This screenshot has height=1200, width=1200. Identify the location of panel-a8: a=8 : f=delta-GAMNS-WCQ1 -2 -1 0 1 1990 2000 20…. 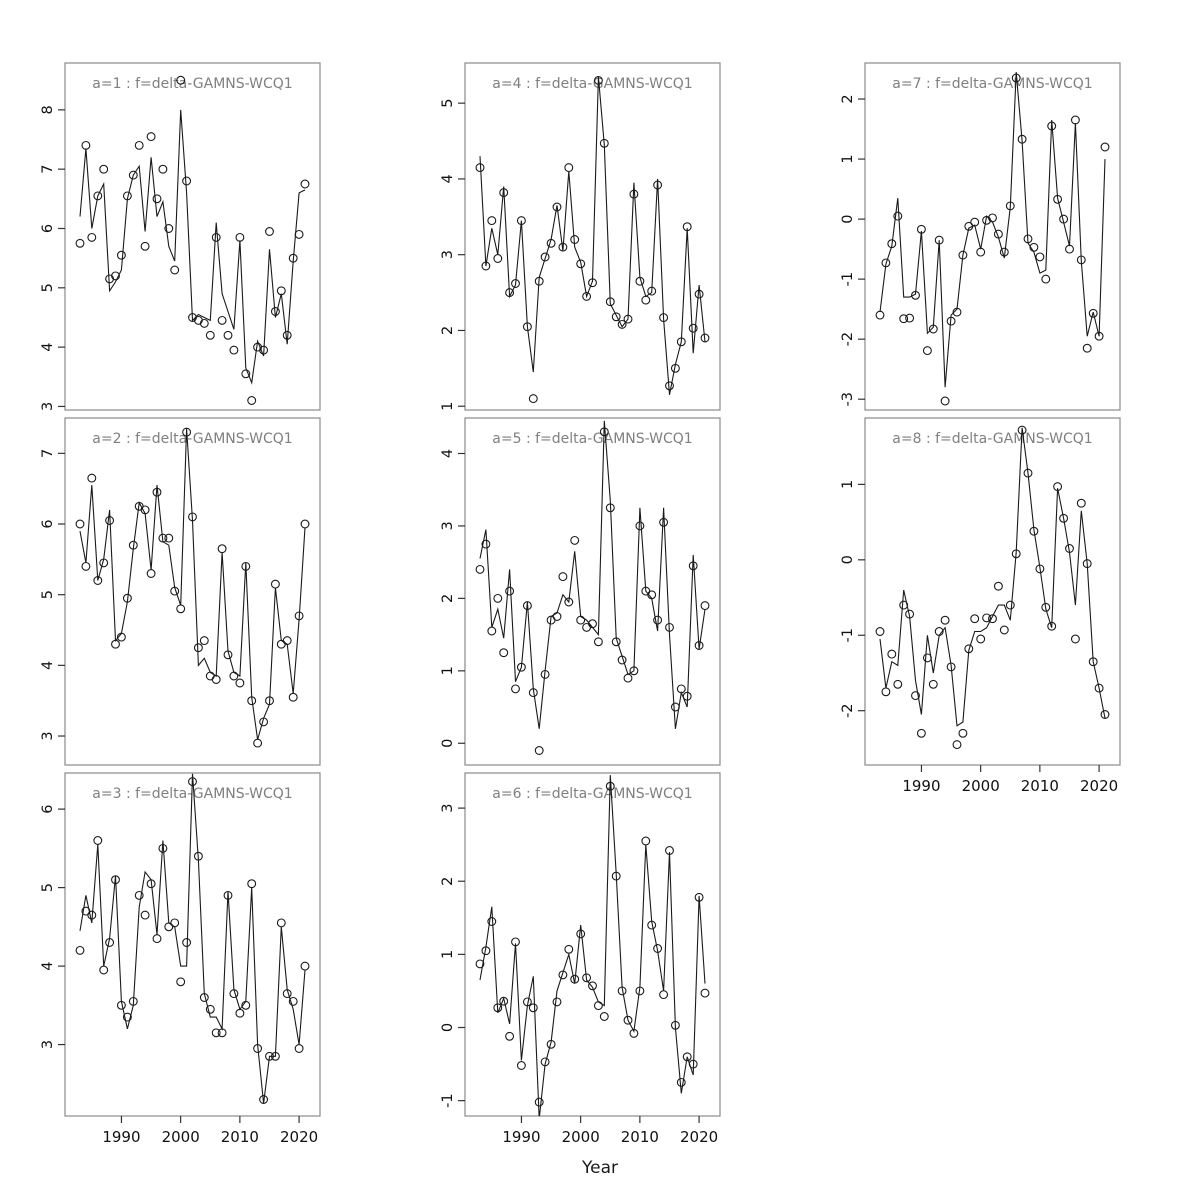
(980, 606).